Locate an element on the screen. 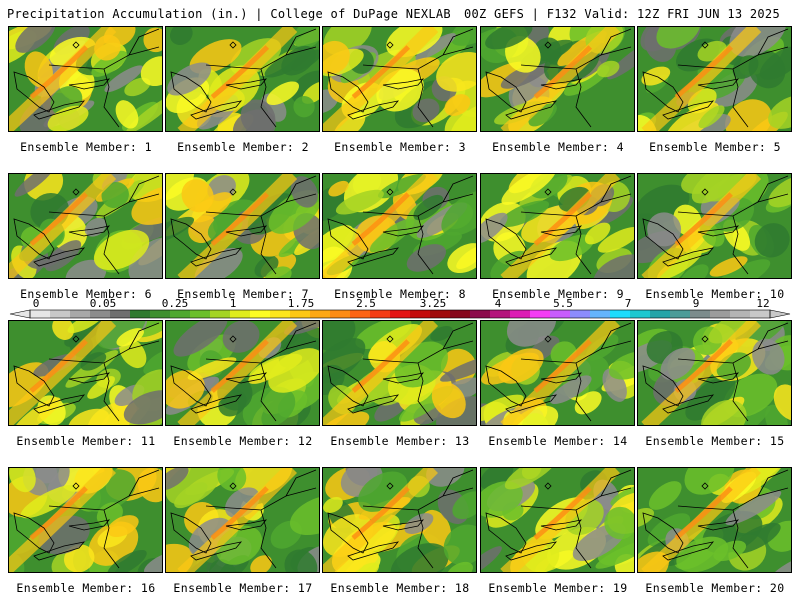  member-label-11: Ensemble Member: 11 is located at coordinates (86, 441).